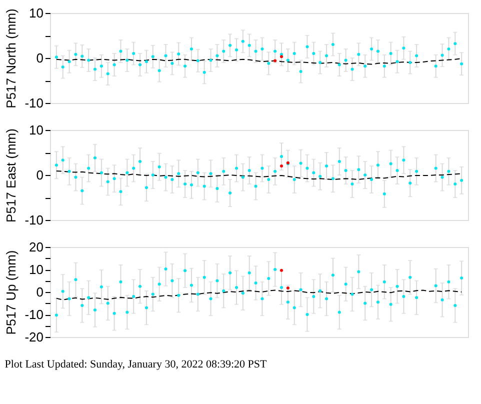 The image size is (481, 404). I want to click on y-axis-title: P517 Up (mm), so click(11, 292).